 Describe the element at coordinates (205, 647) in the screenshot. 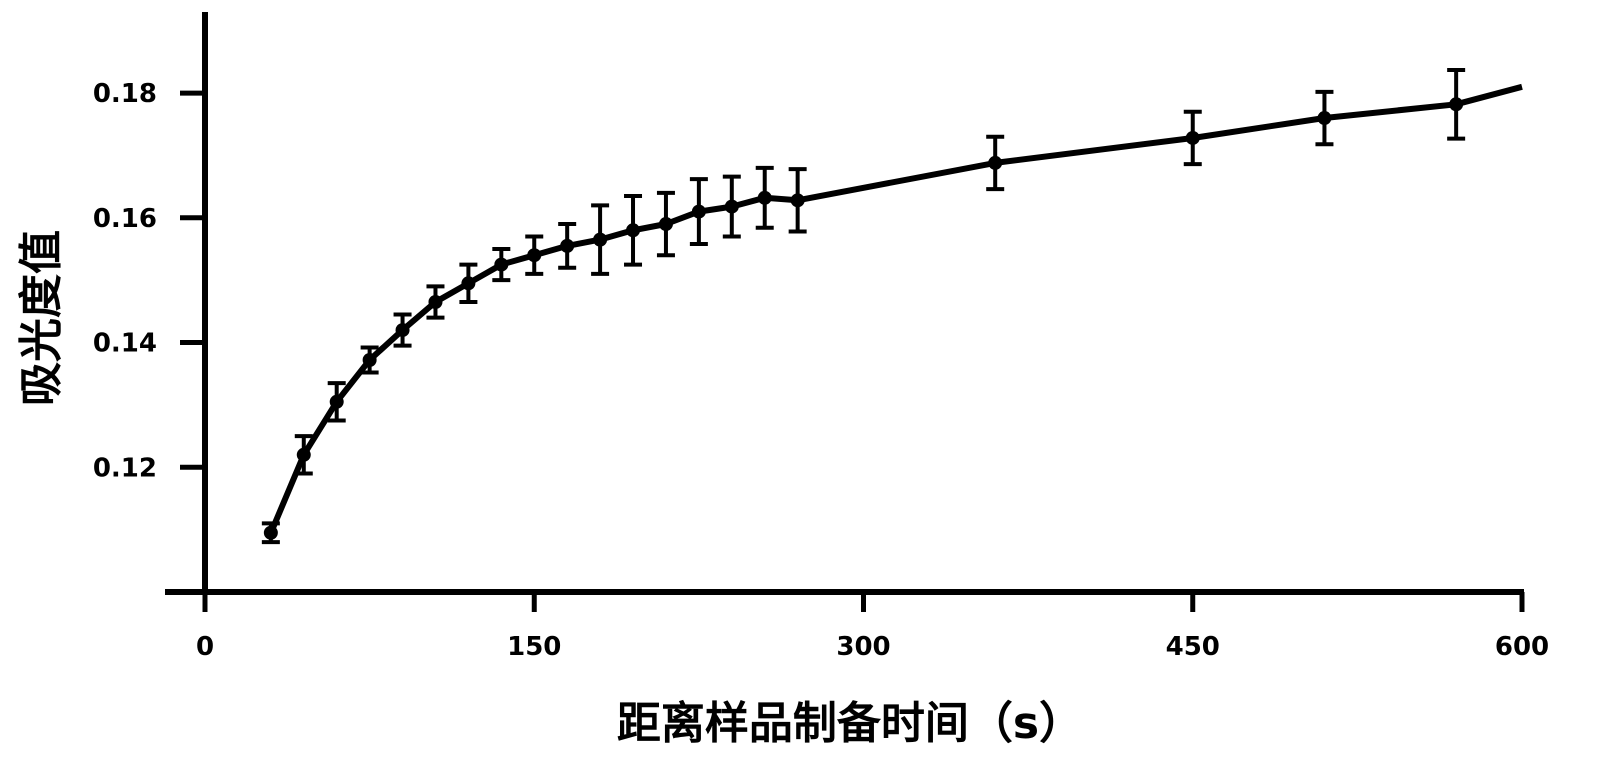

I see `x-tick-label: 0` at that location.